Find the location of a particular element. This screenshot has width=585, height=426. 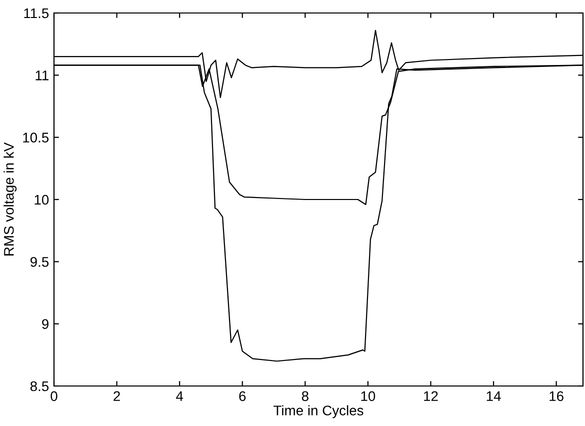

y-tick-label: 10.5 is located at coordinates (36, 137).